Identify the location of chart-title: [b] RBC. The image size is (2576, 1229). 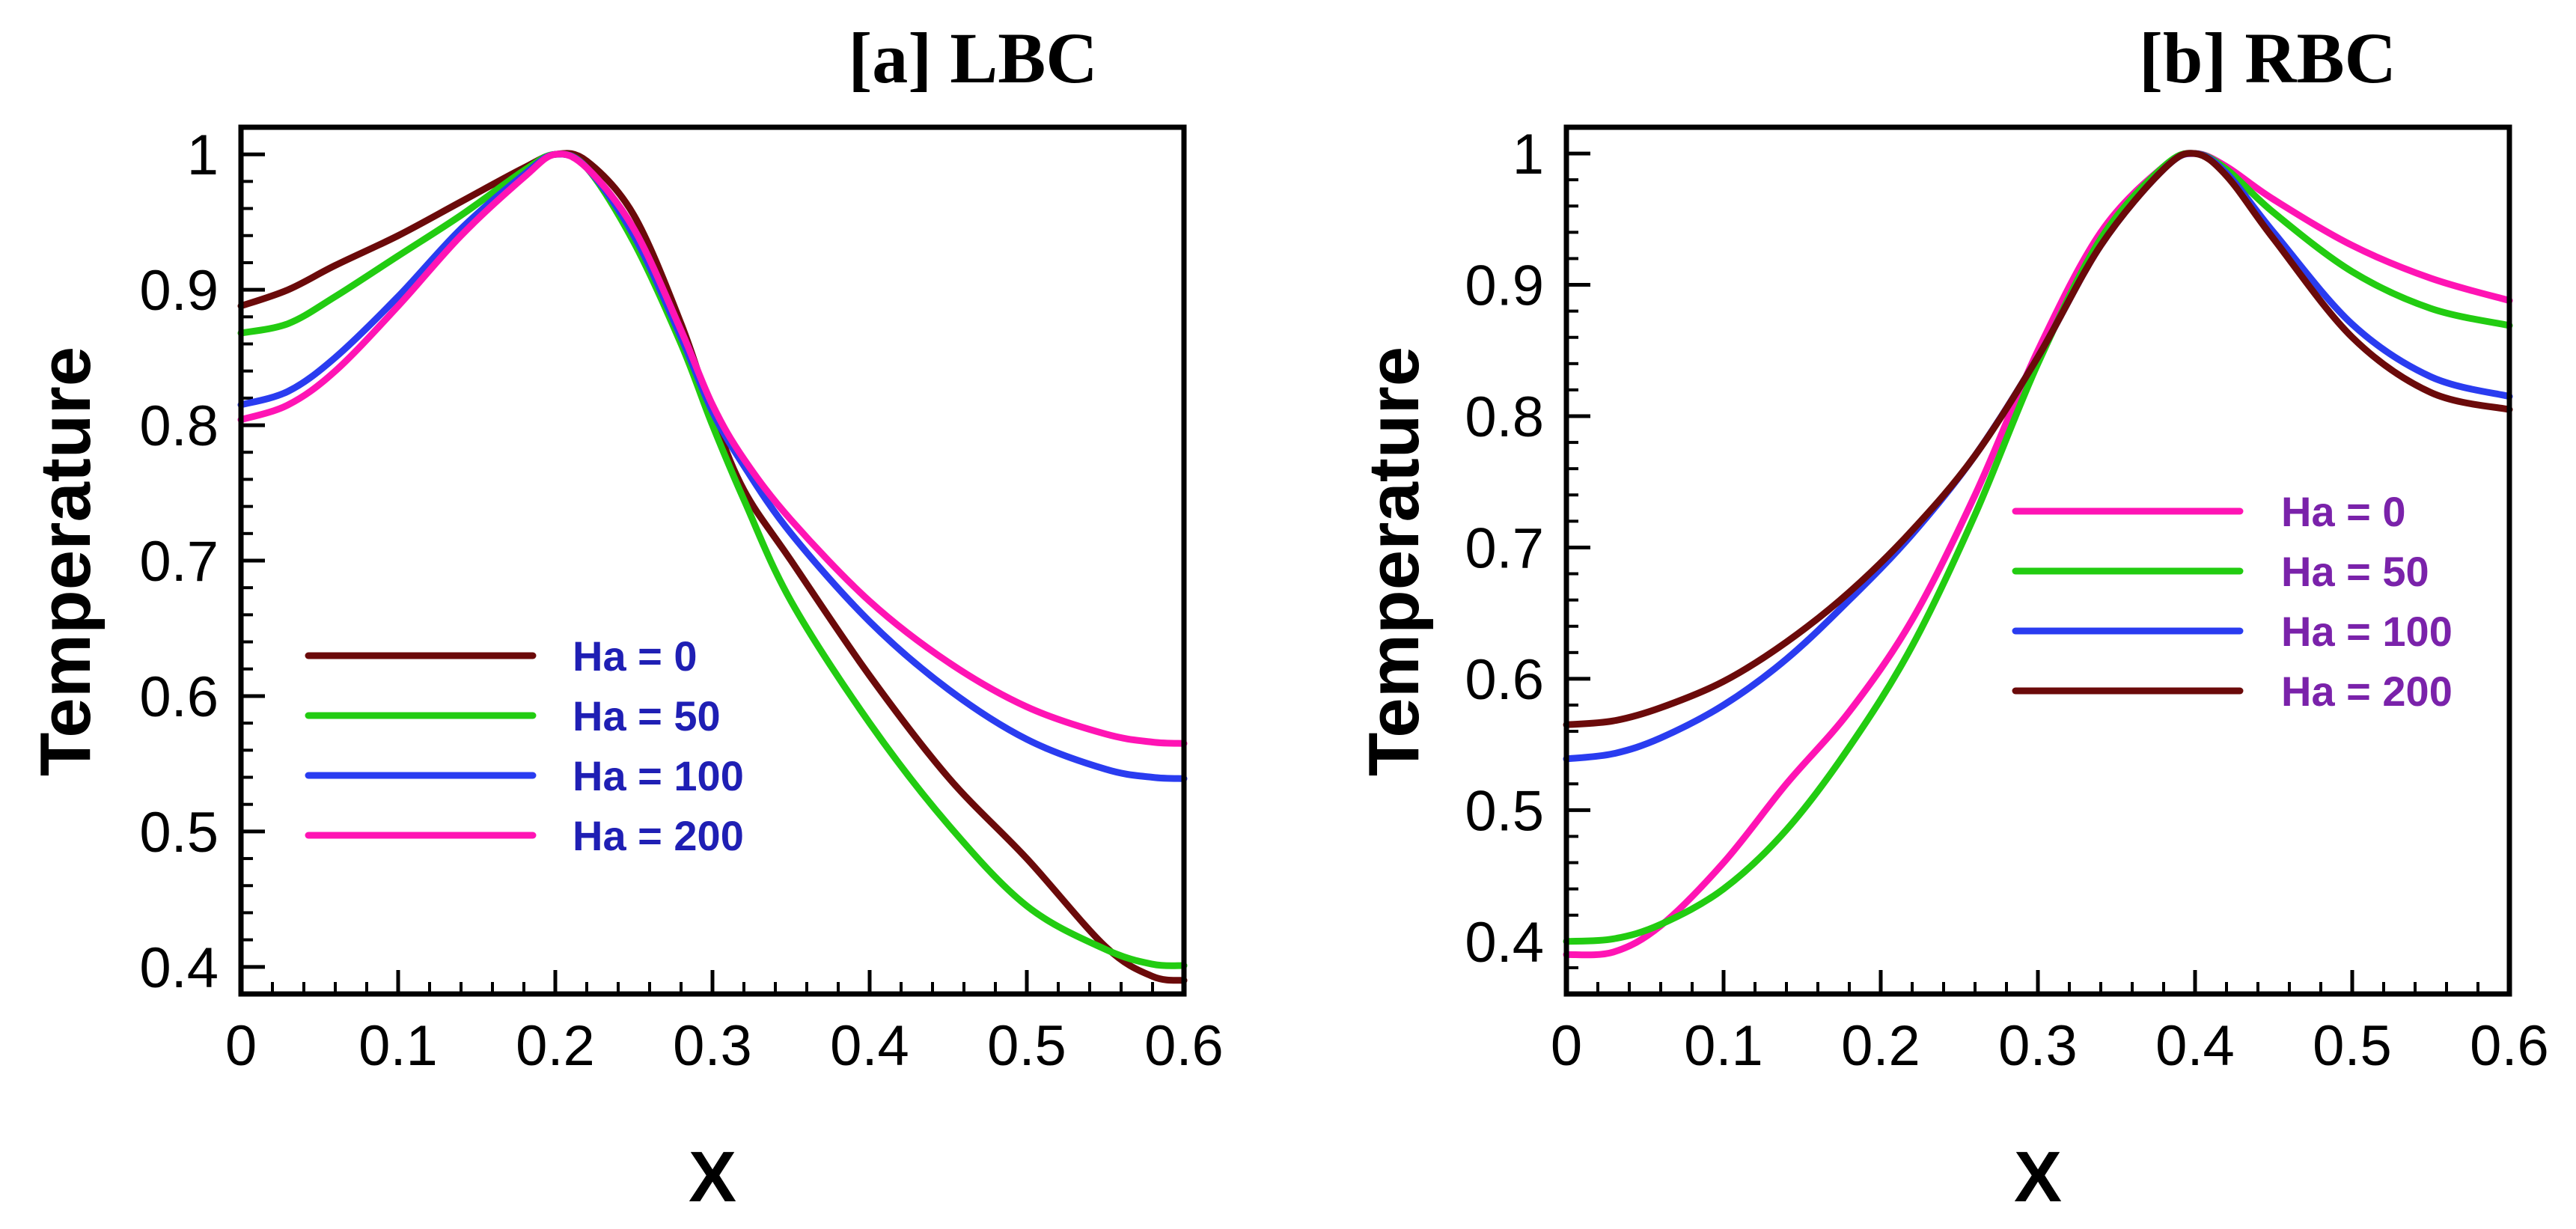
(2267, 58).